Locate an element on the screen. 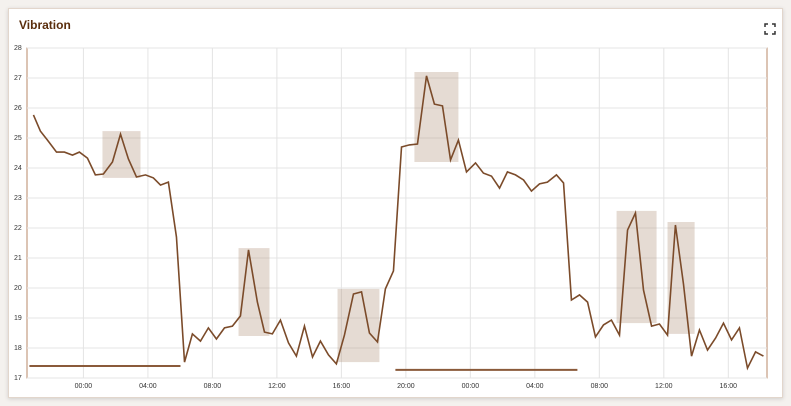  expand-icon-path is located at coordinates (770, 29).